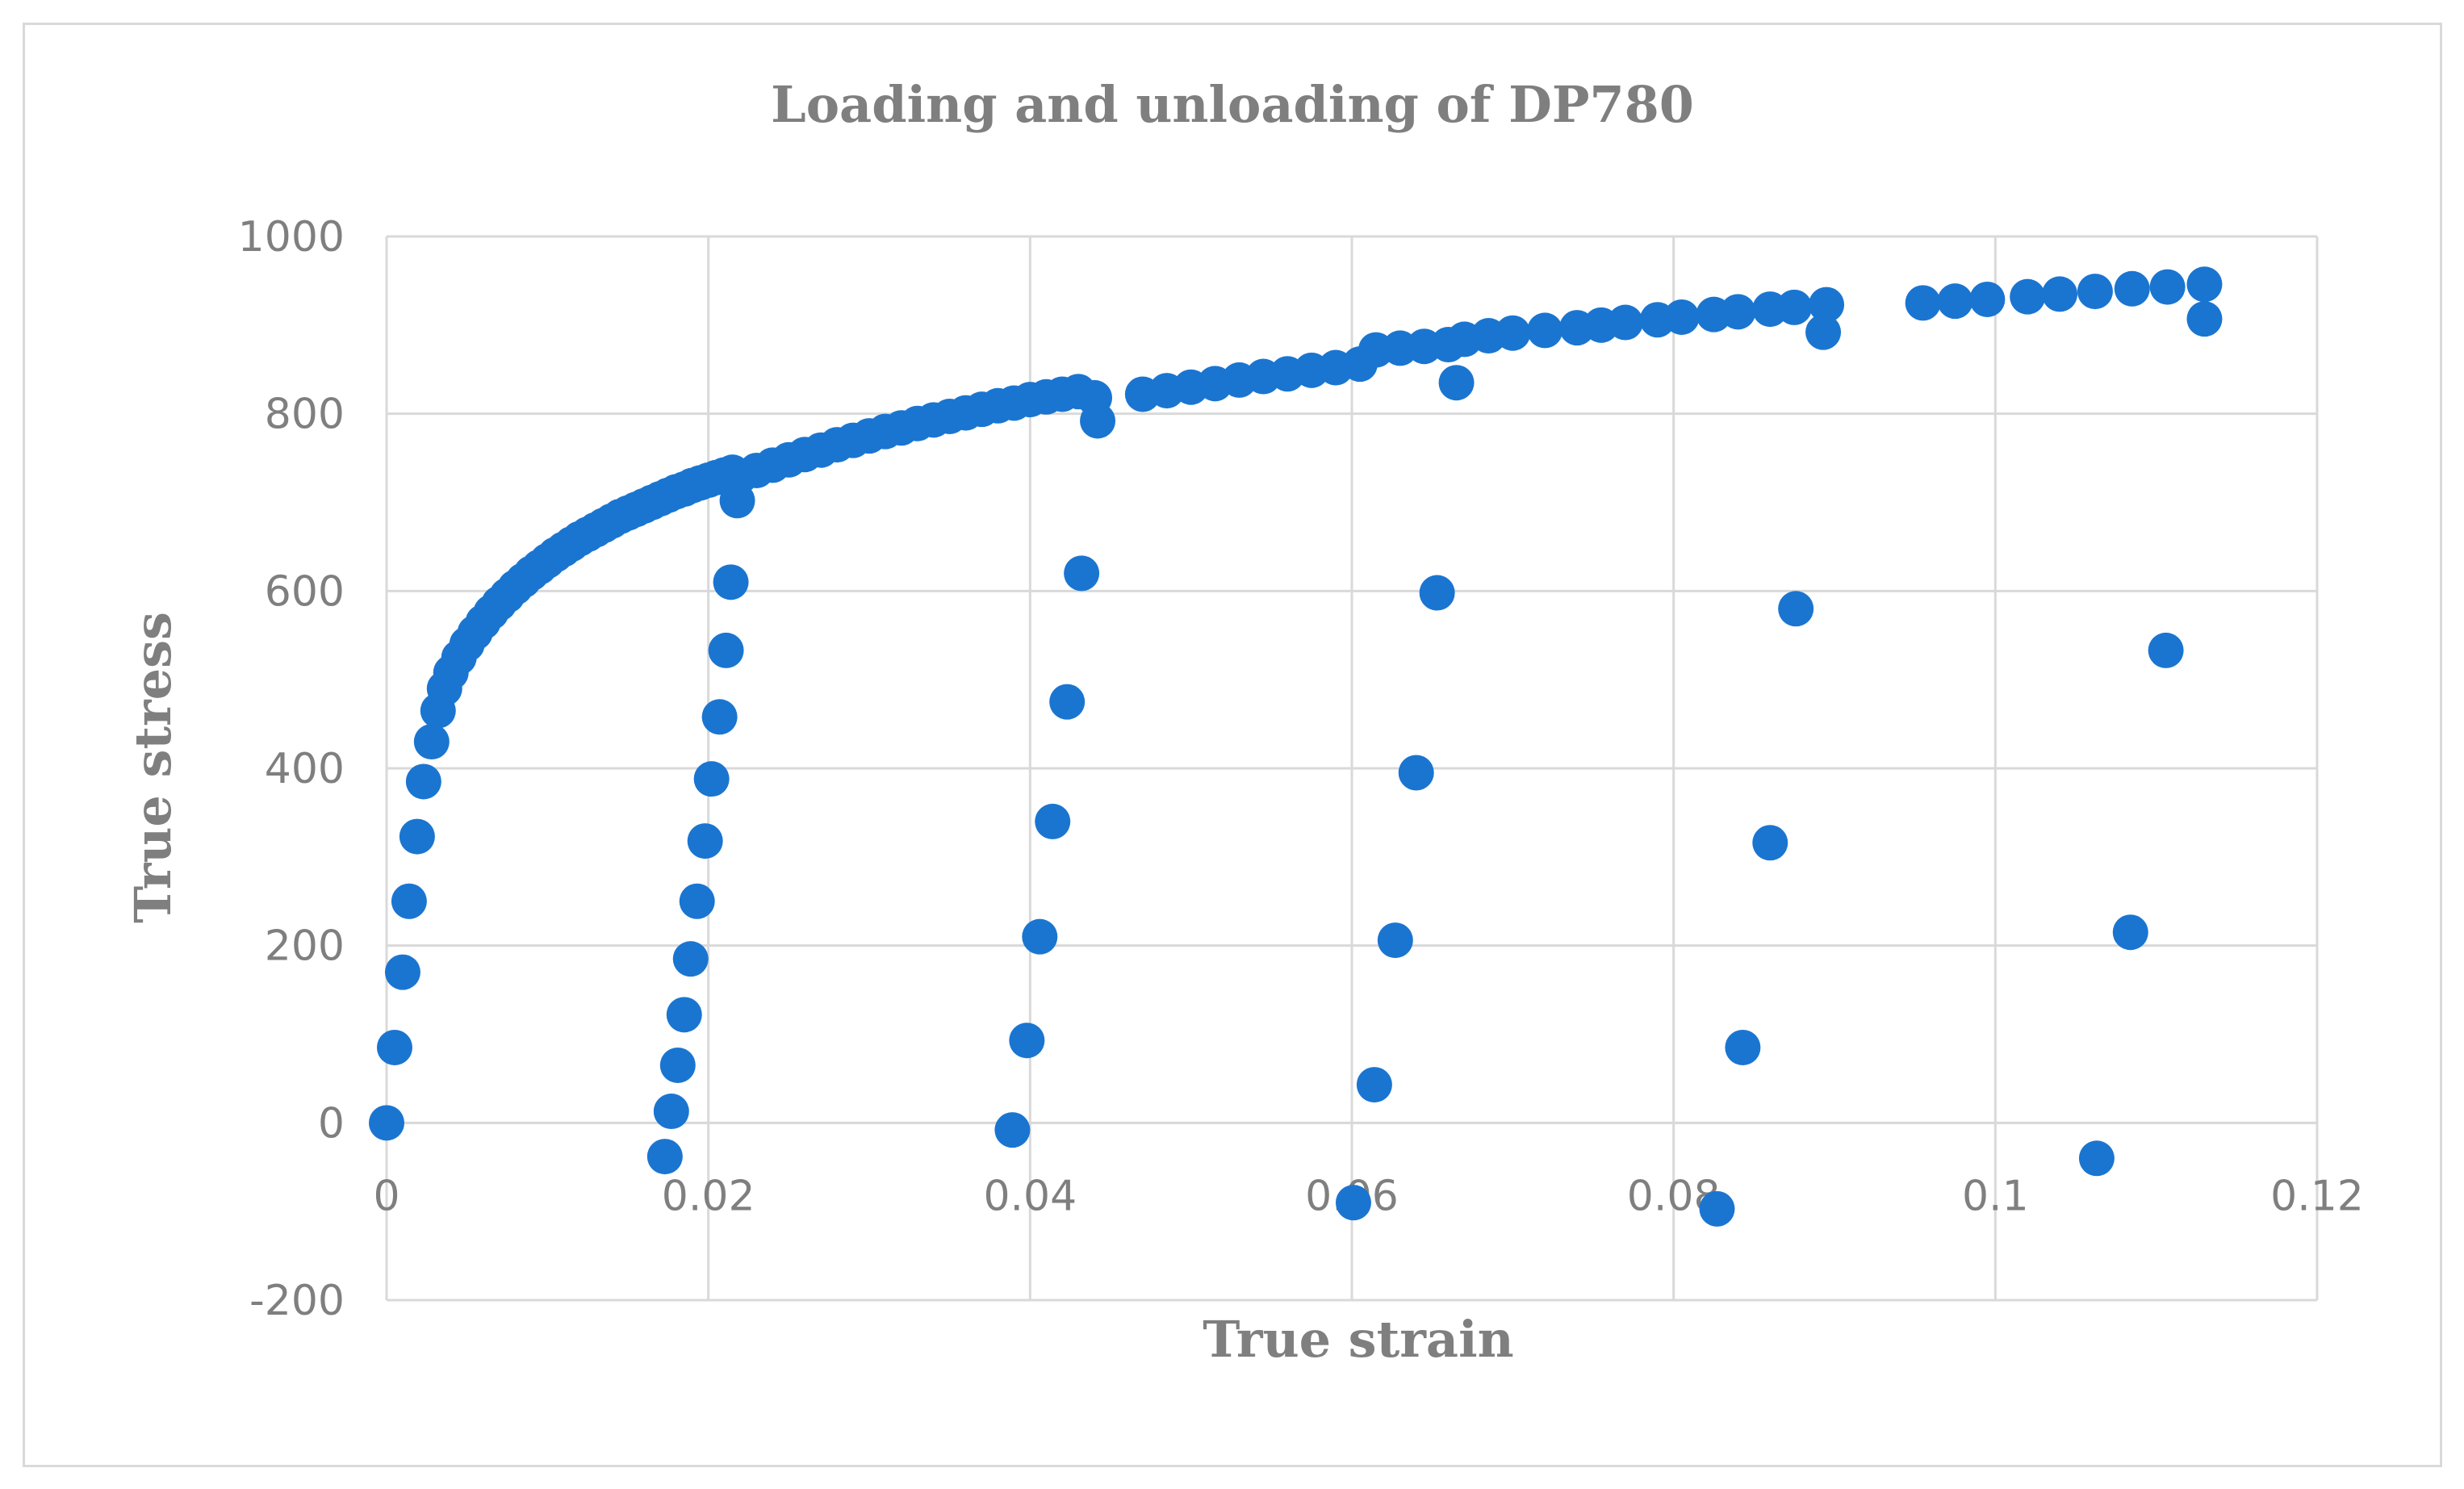 Image resolution: width=2464 pixels, height=1489 pixels. I want to click on y-tick-label: 800, so click(305, 415).